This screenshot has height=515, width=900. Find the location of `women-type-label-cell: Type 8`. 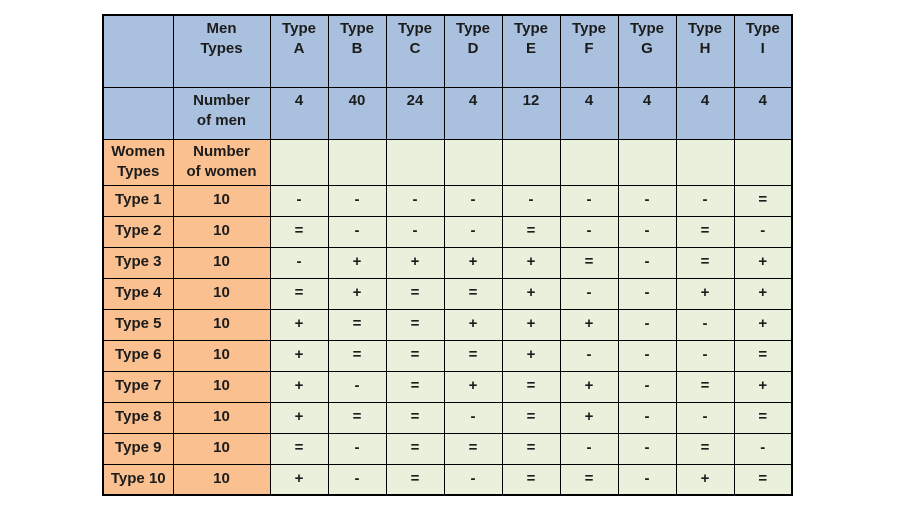

women-type-label-cell: Type 8 is located at coordinates (138, 417).